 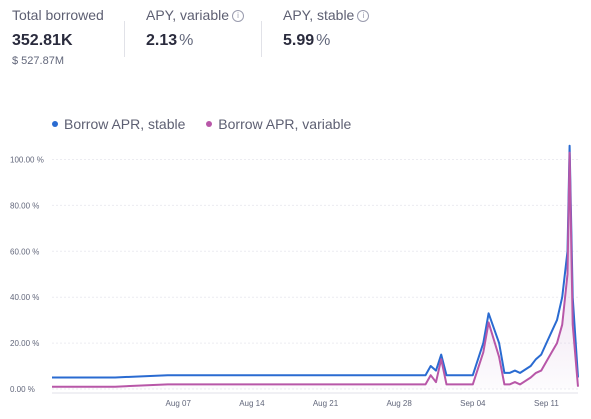 What do you see at coordinates (22, 389) in the screenshot?
I see `y-tick-label: 0.00 %` at bounding box center [22, 389].